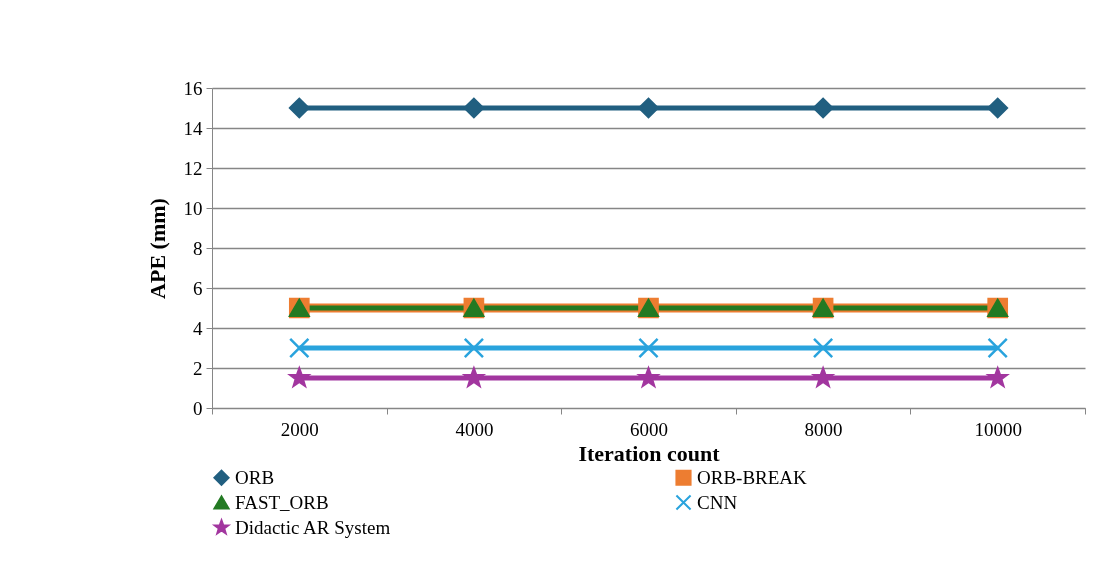 The height and width of the screenshot is (574, 1118). I want to click on legend-label: CNN, so click(717, 502).